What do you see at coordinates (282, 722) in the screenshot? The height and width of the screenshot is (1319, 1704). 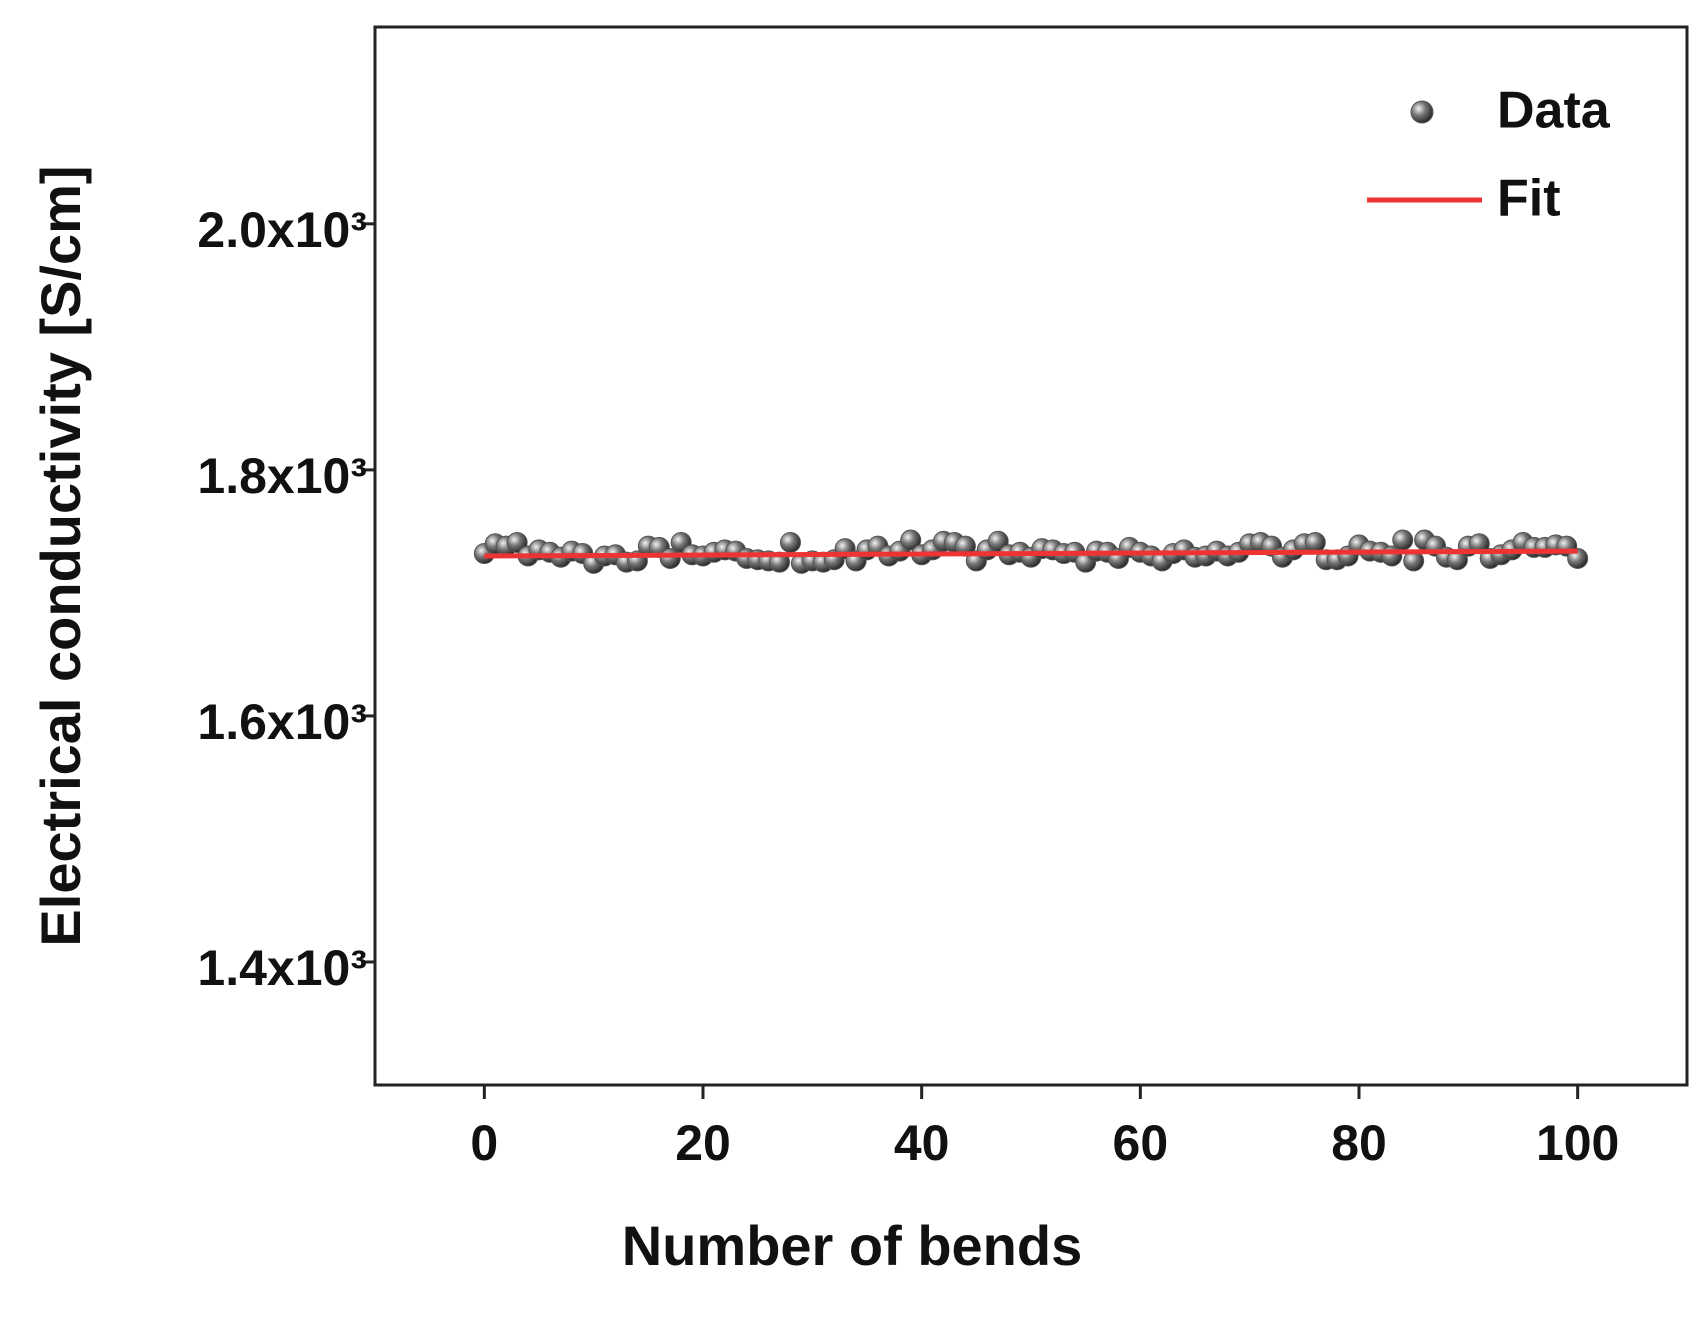 I see `y-tick-label: 1.6x10³` at bounding box center [282, 722].